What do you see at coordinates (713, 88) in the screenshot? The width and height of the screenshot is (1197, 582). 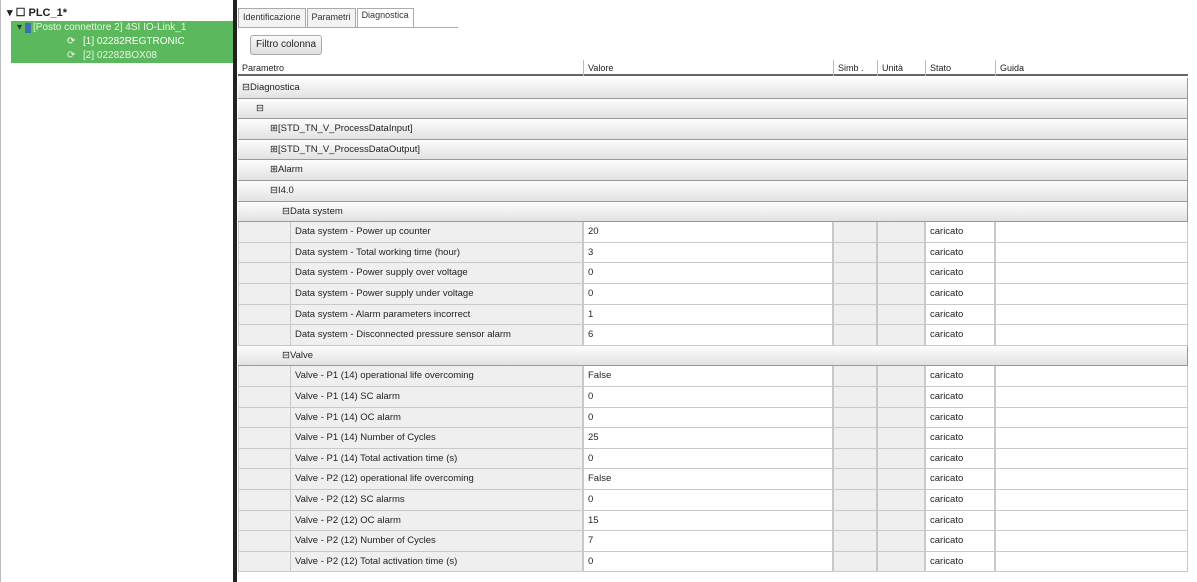 I see `group-row: ⊟Diagnostica` at bounding box center [713, 88].